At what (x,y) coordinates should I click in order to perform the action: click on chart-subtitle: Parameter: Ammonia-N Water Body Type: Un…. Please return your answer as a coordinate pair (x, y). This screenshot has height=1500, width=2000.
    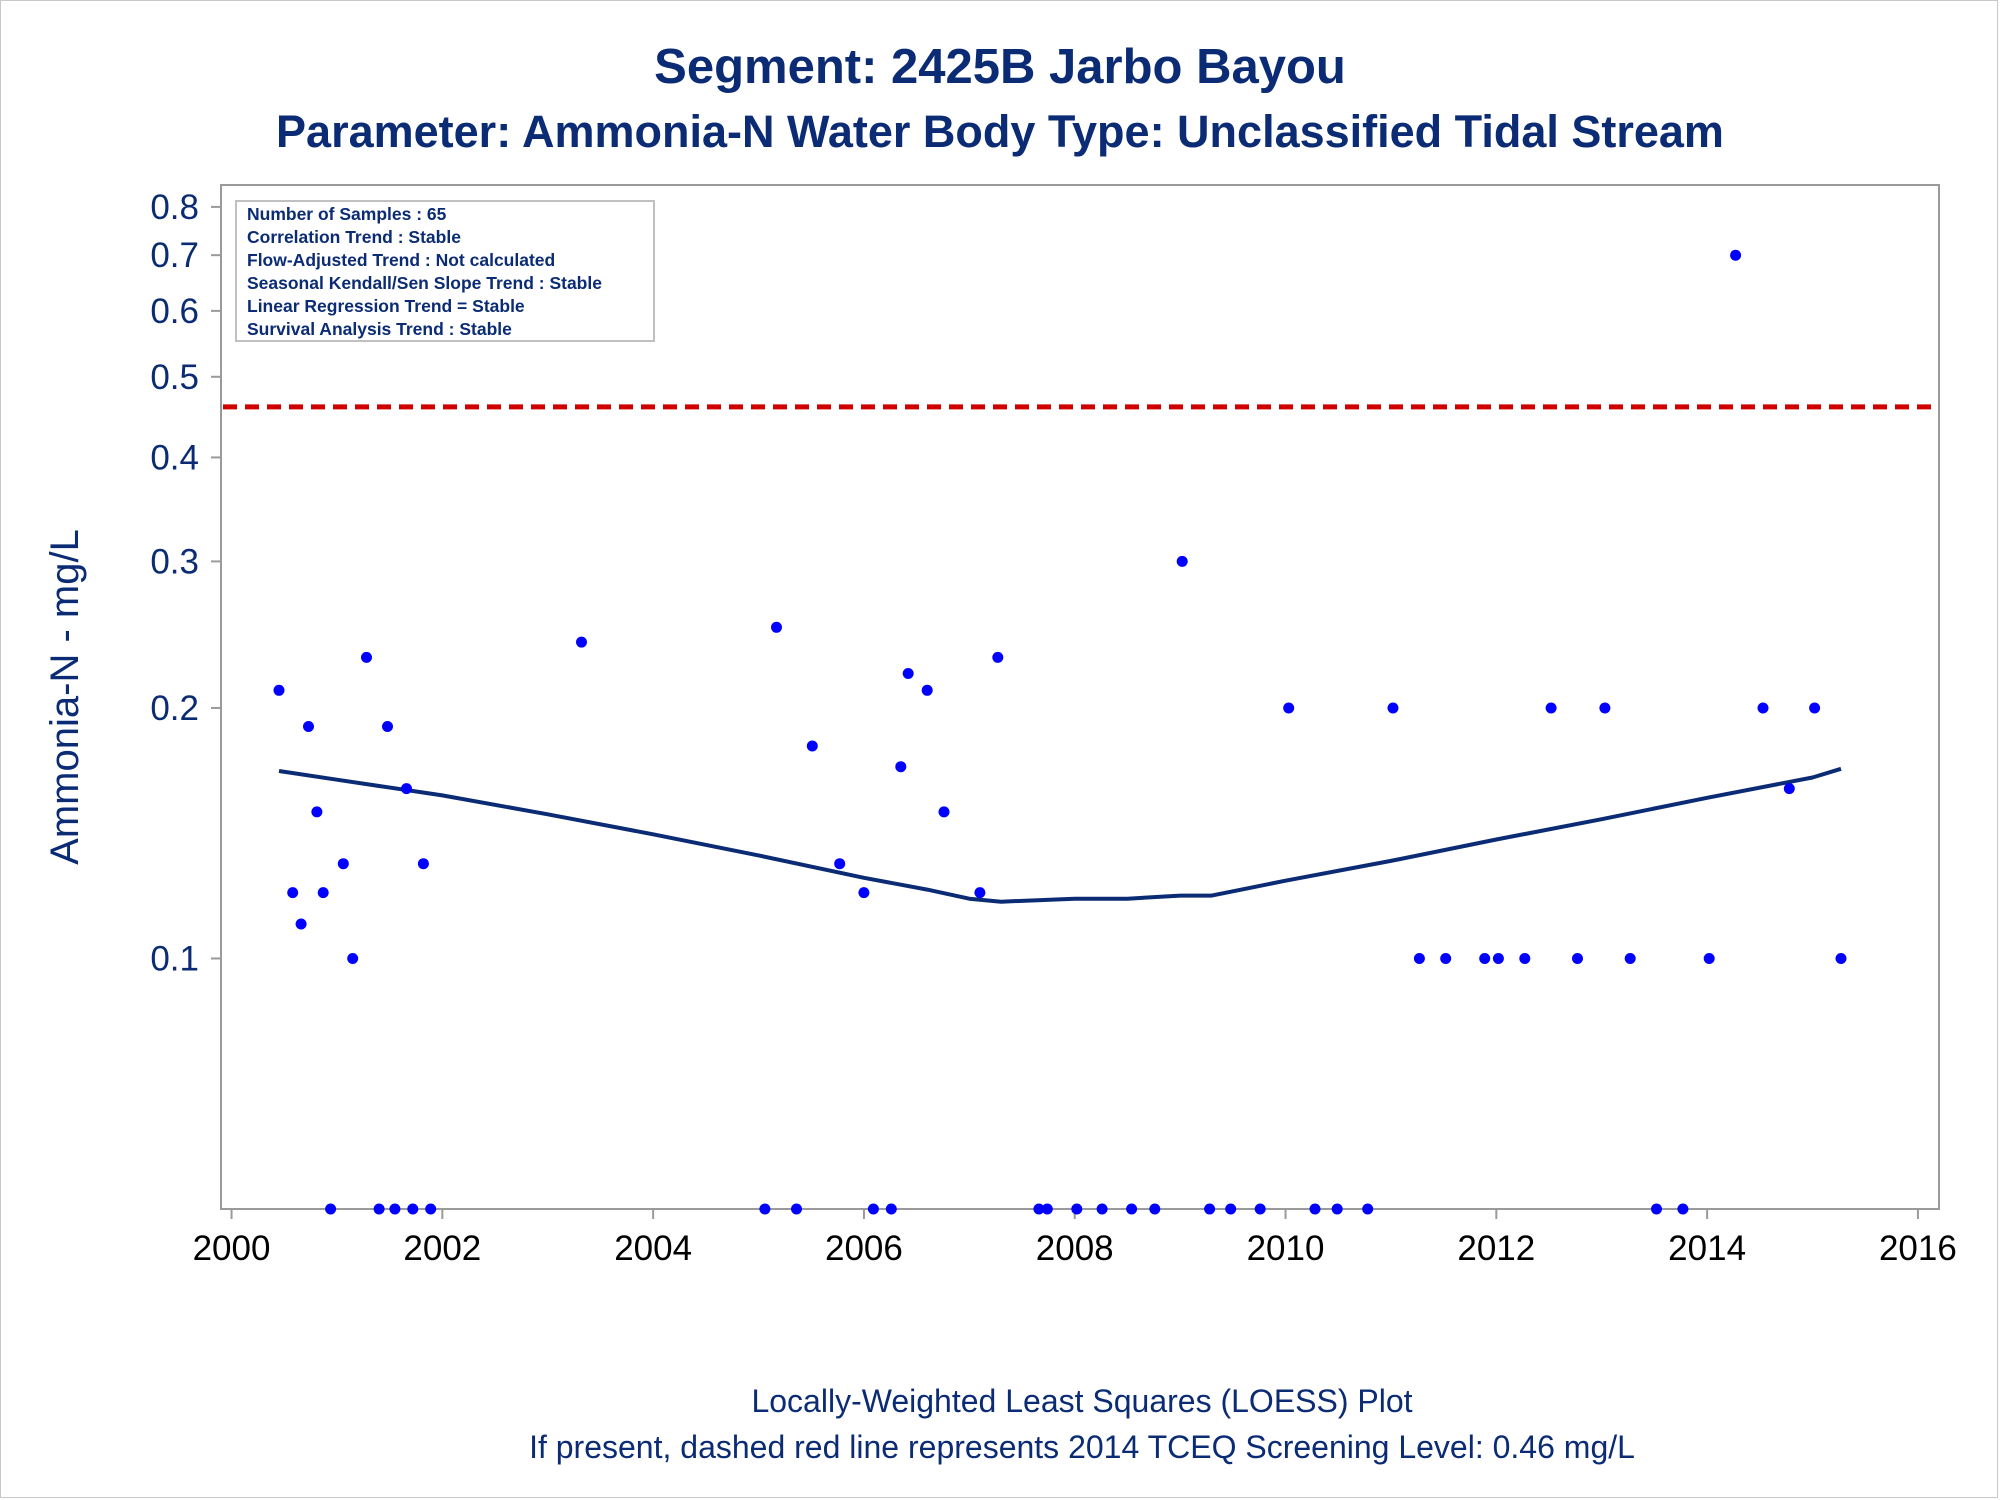
    Looking at the image, I should click on (1000, 131).